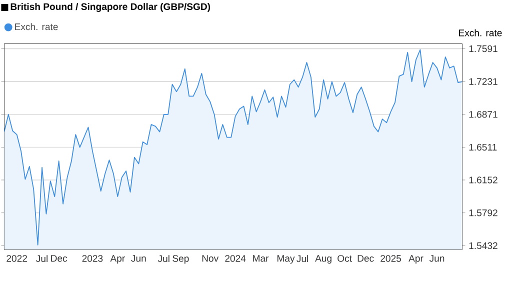 This screenshot has width=507, height=288. What do you see at coordinates (483, 114) in the screenshot?
I see `y-tick-label: 1.6871` at bounding box center [483, 114].